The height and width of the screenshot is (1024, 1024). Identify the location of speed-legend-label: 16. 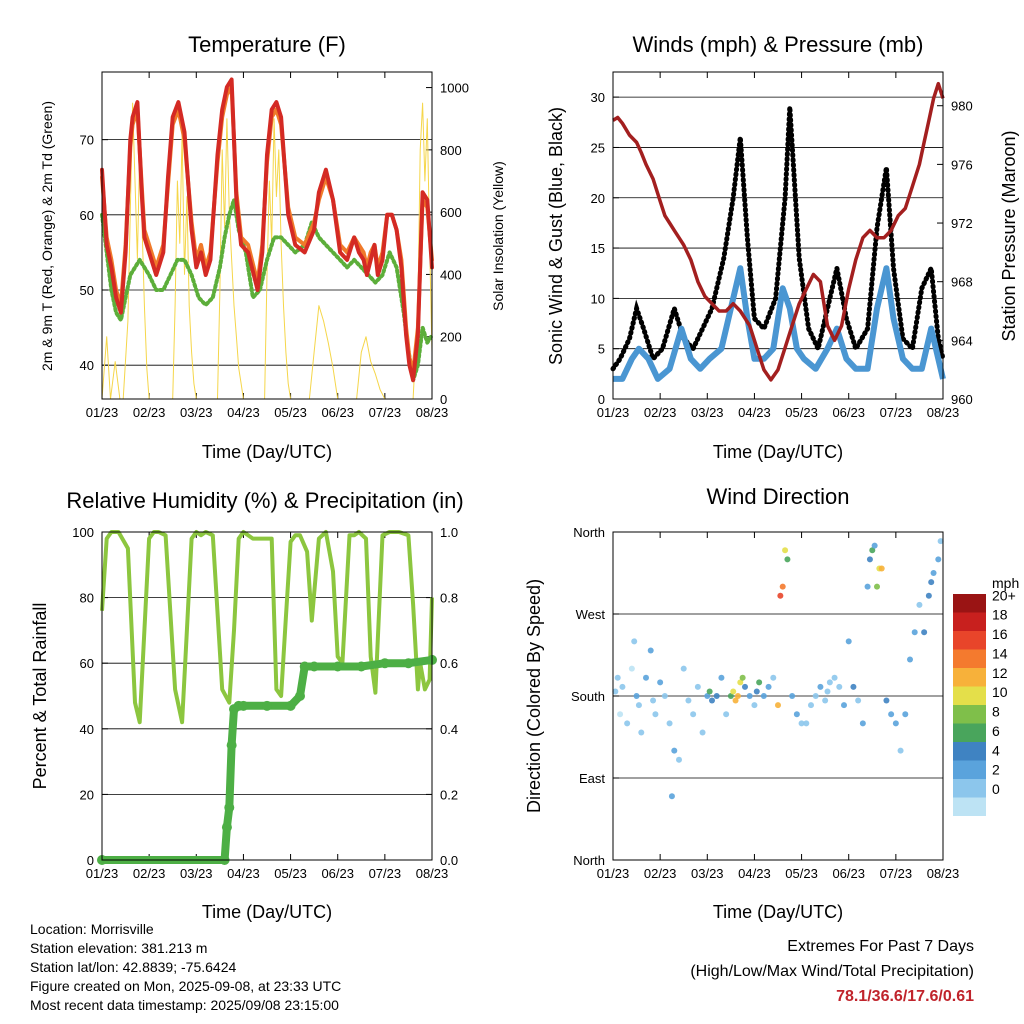
(1000, 634).